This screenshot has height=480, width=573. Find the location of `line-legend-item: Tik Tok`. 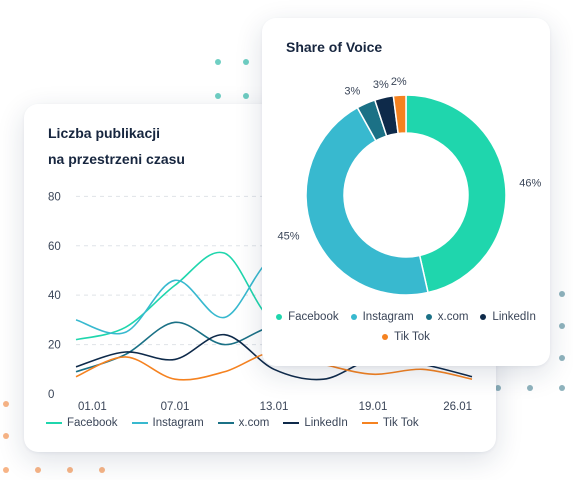

line-legend-item: Tik Tok is located at coordinates (390, 423).